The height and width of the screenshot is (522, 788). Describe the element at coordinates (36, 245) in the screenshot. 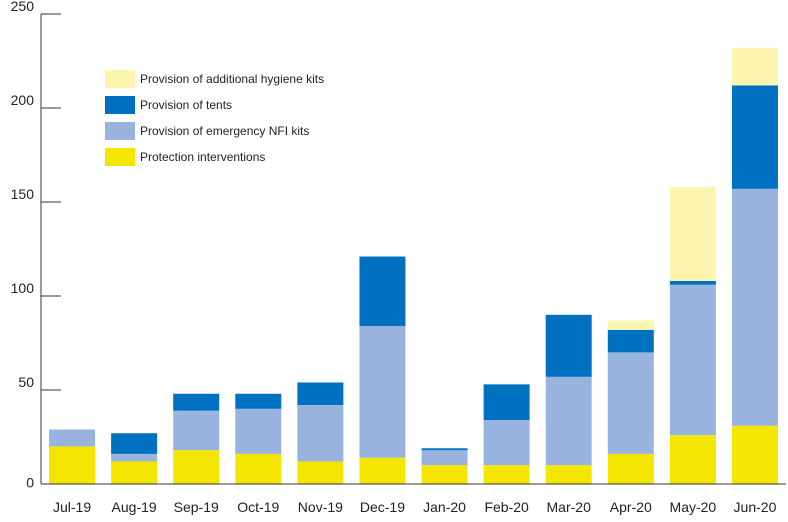

I see `y-axis: 0 50 100 150 200 250` at that location.